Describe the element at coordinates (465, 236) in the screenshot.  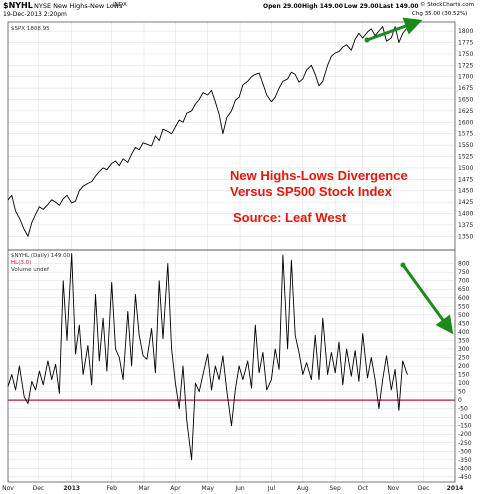
I see `y-tick-label: 1350` at that location.